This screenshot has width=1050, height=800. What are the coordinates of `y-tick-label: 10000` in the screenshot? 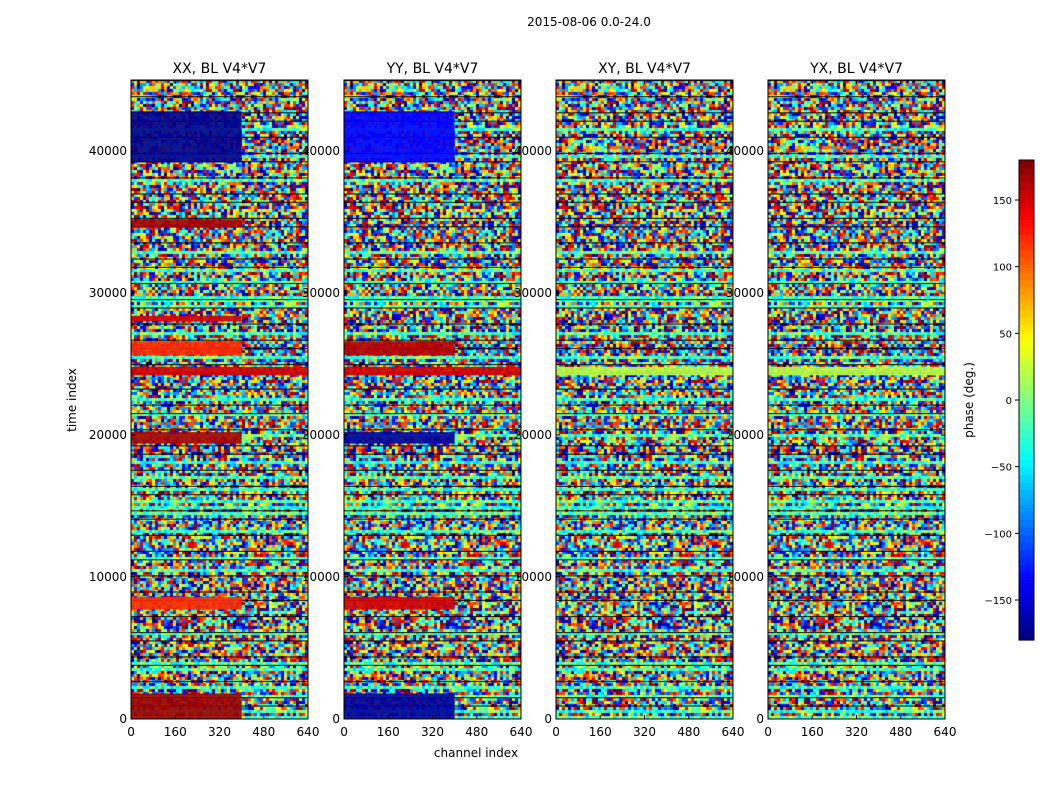 It's located at (321, 577).